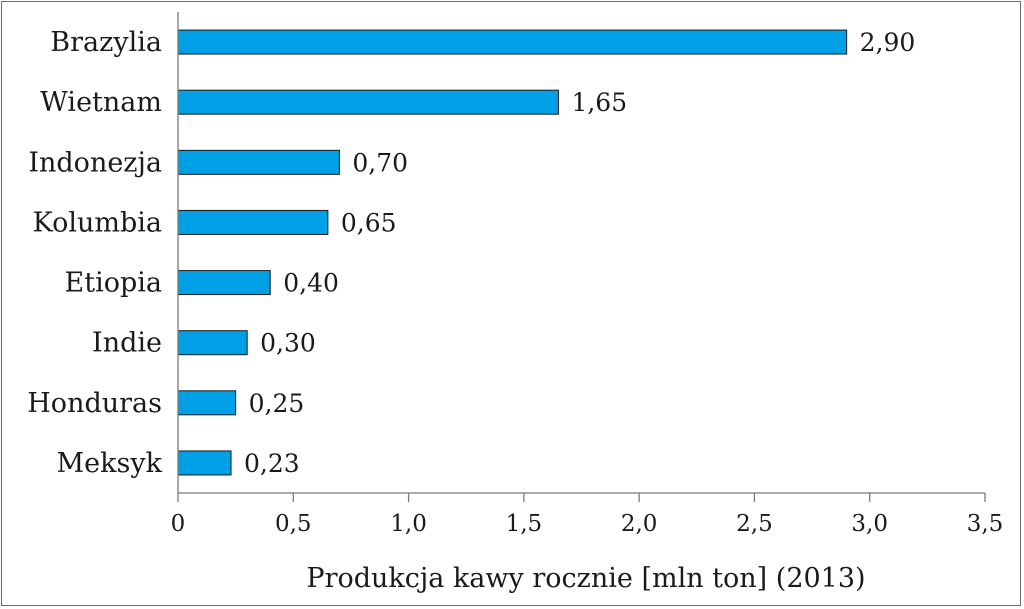 The image size is (1024, 609). What do you see at coordinates (178, 524) in the screenshot?
I see `x-tick-label: 0` at bounding box center [178, 524].